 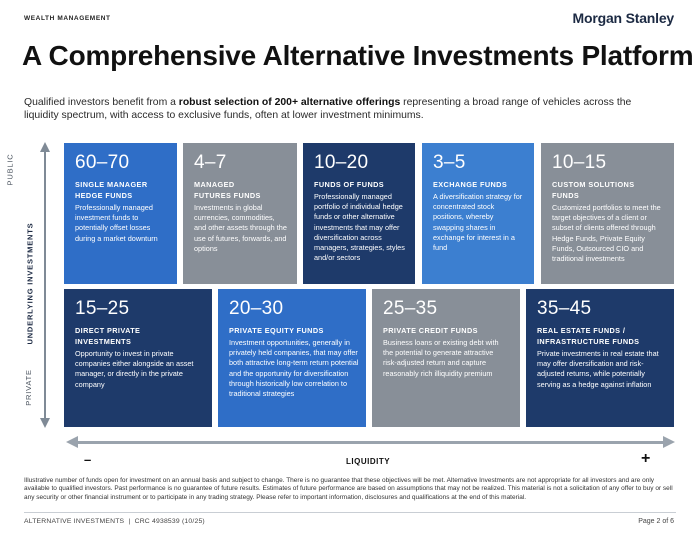 I want to click on card-count: 4–7, so click(x=210, y=162).